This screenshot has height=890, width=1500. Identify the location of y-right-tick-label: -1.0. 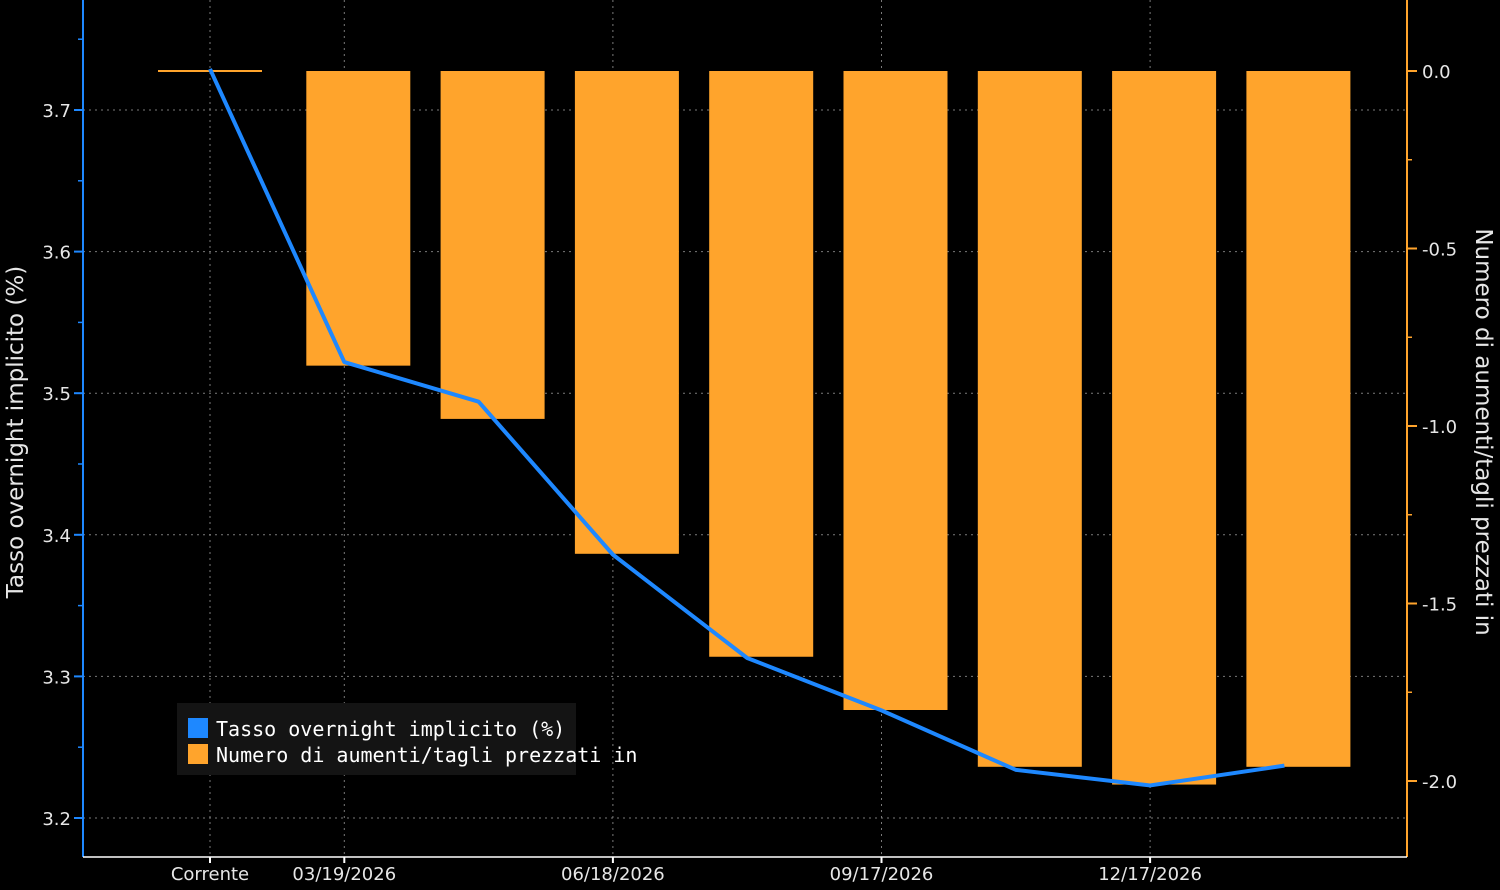
(1439, 427).